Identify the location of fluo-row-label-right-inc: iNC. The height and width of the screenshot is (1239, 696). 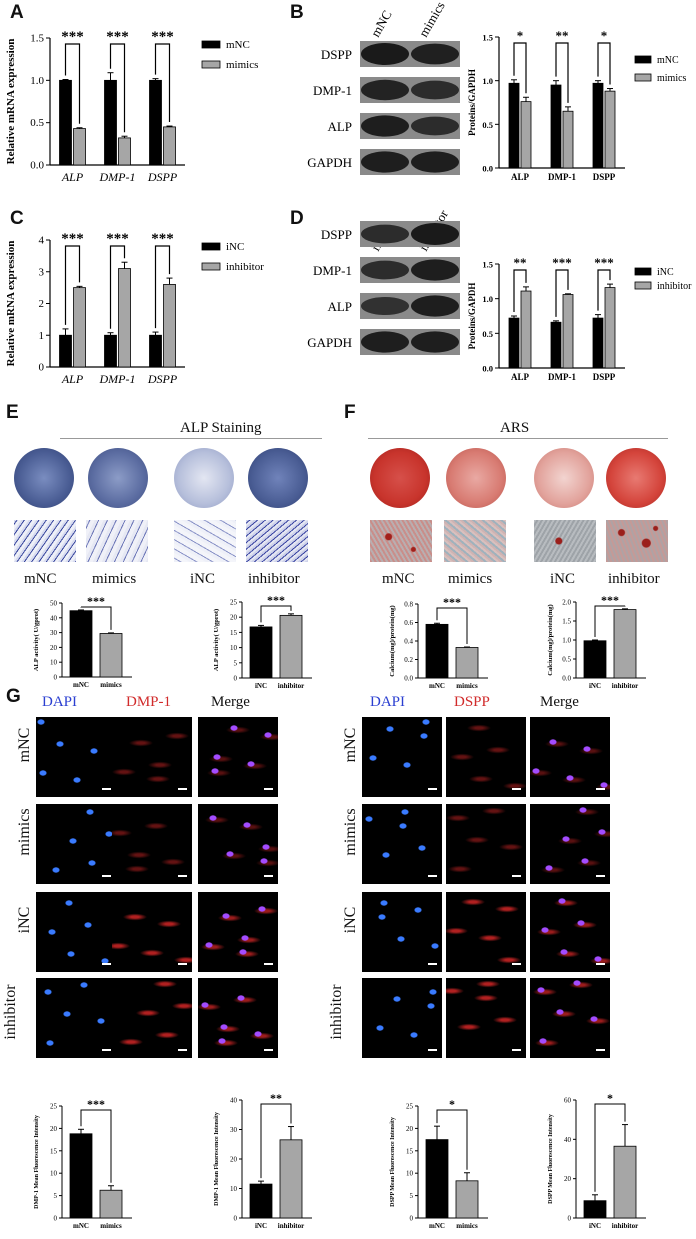
(350, 920).